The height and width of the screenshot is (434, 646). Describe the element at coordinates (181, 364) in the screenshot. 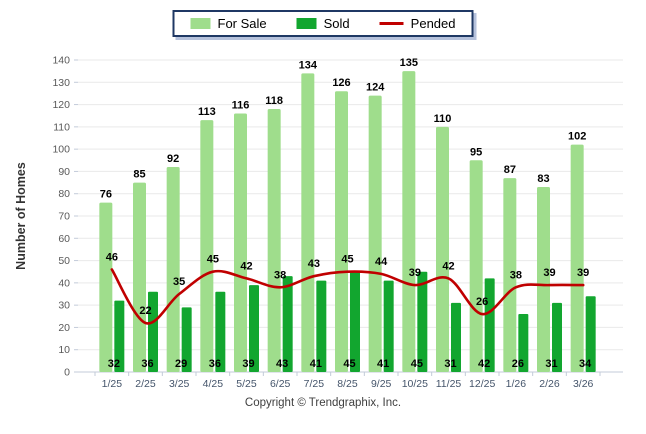

I see `sold-value-label: 29` at that location.